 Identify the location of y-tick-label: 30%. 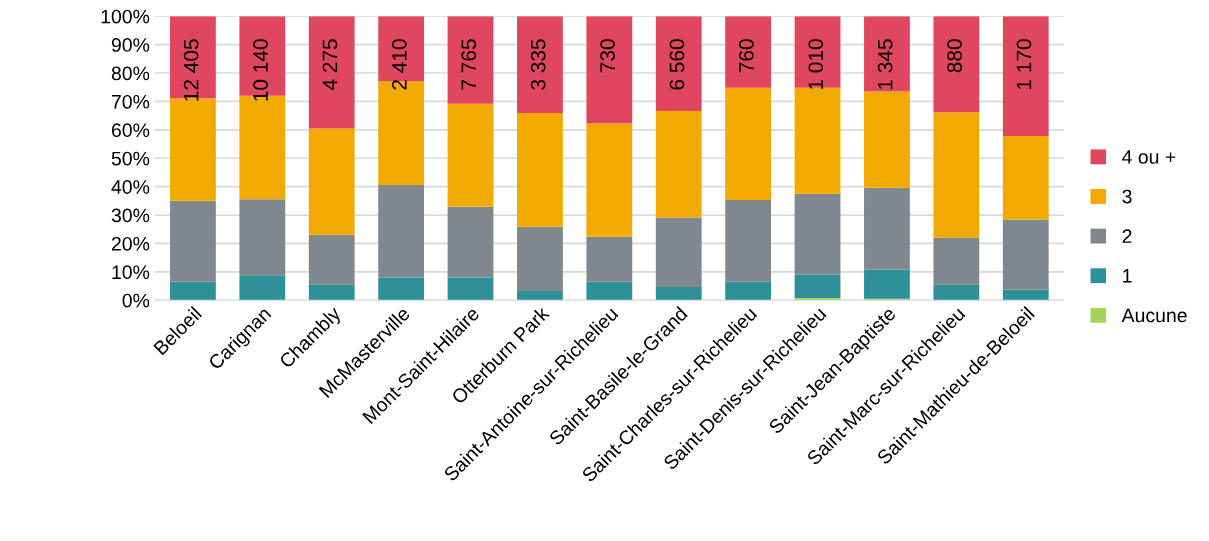
(130, 215).